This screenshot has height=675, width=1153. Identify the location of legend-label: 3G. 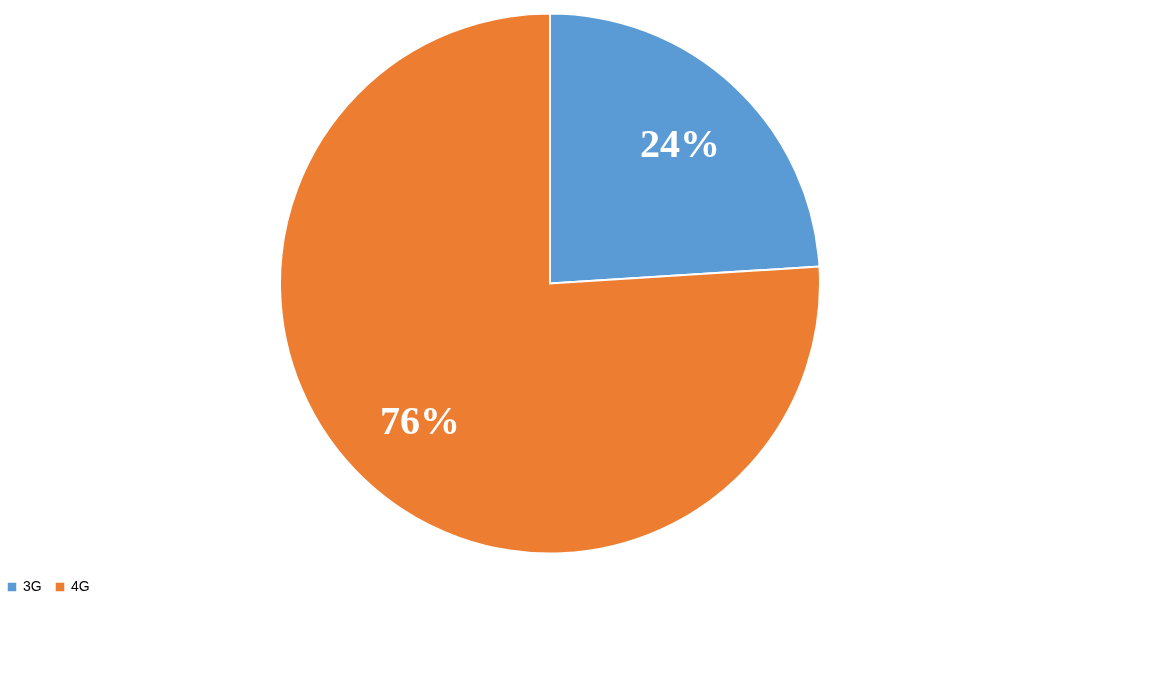
(32, 586).